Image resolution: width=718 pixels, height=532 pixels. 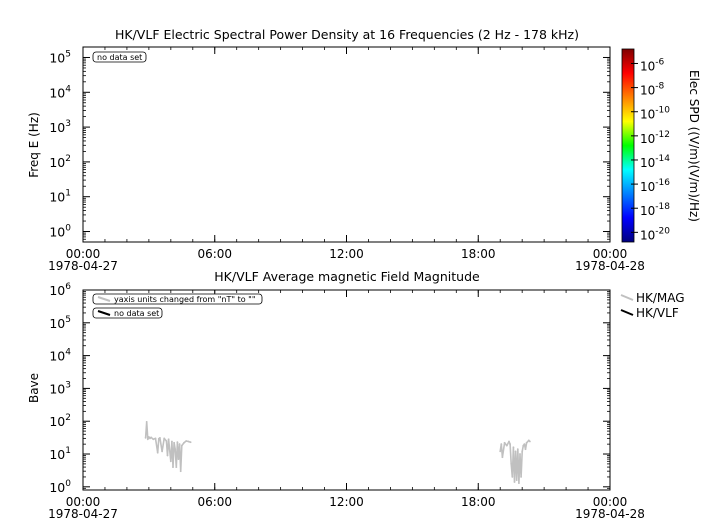 What do you see at coordinates (337, 452) in the screenshot?
I see `bottom-series-layer` at bounding box center [337, 452].